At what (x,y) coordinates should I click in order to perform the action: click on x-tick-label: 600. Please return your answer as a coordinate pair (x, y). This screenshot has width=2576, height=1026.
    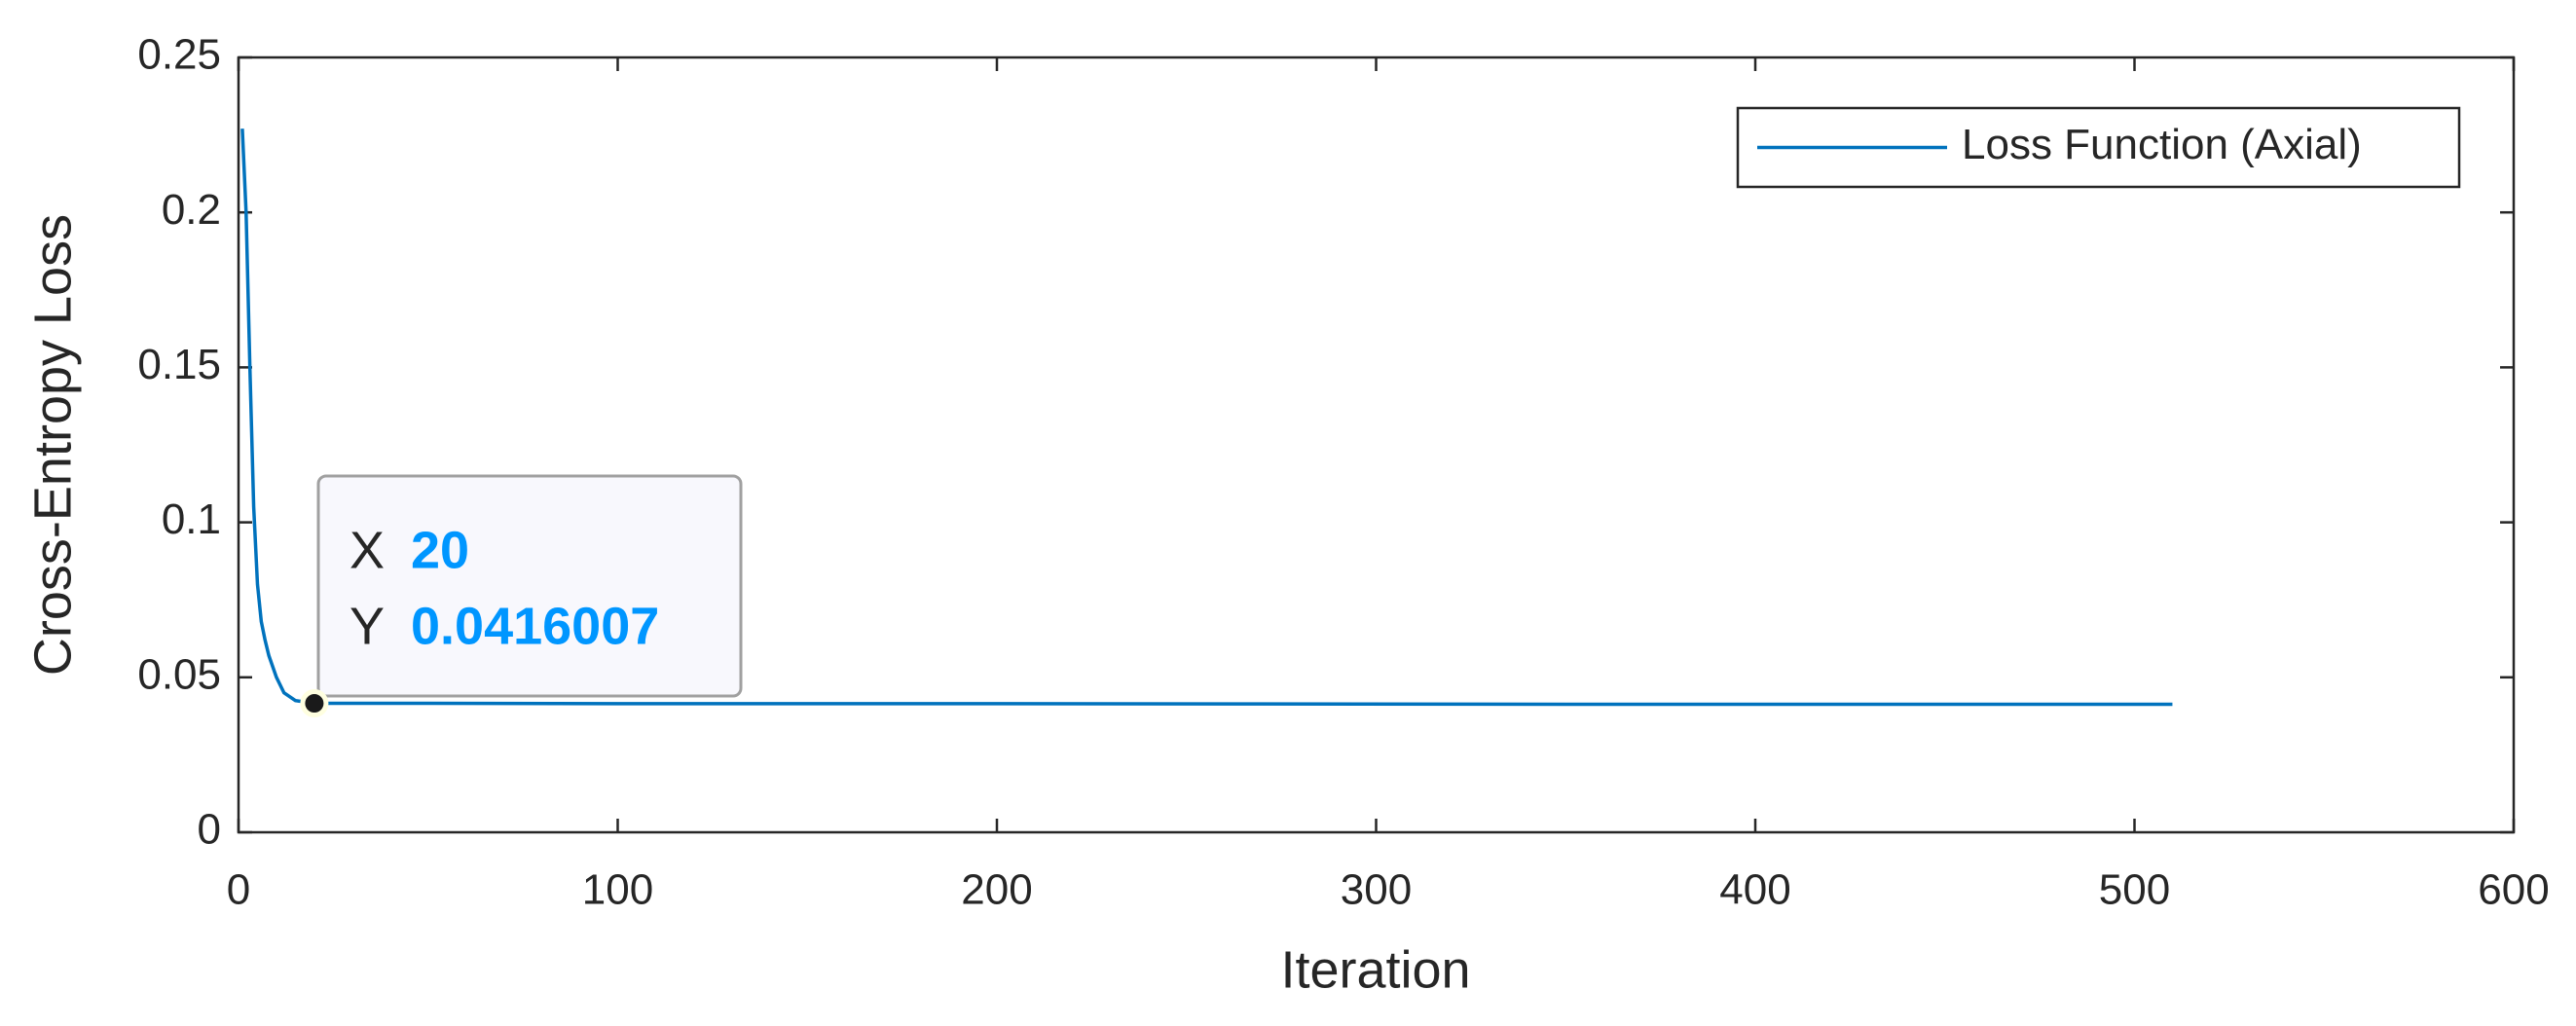
    Looking at the image, I should click on (2513, 890).